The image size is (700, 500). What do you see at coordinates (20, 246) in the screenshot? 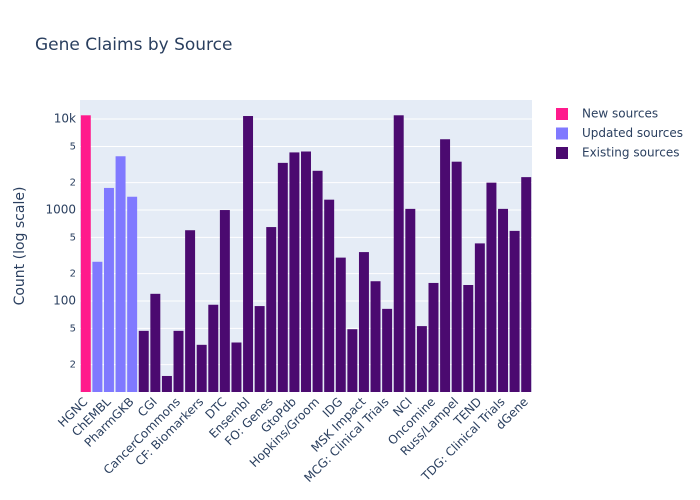
I see `y-axis-title: Count (log scale)` at bounding box center [20, 246].